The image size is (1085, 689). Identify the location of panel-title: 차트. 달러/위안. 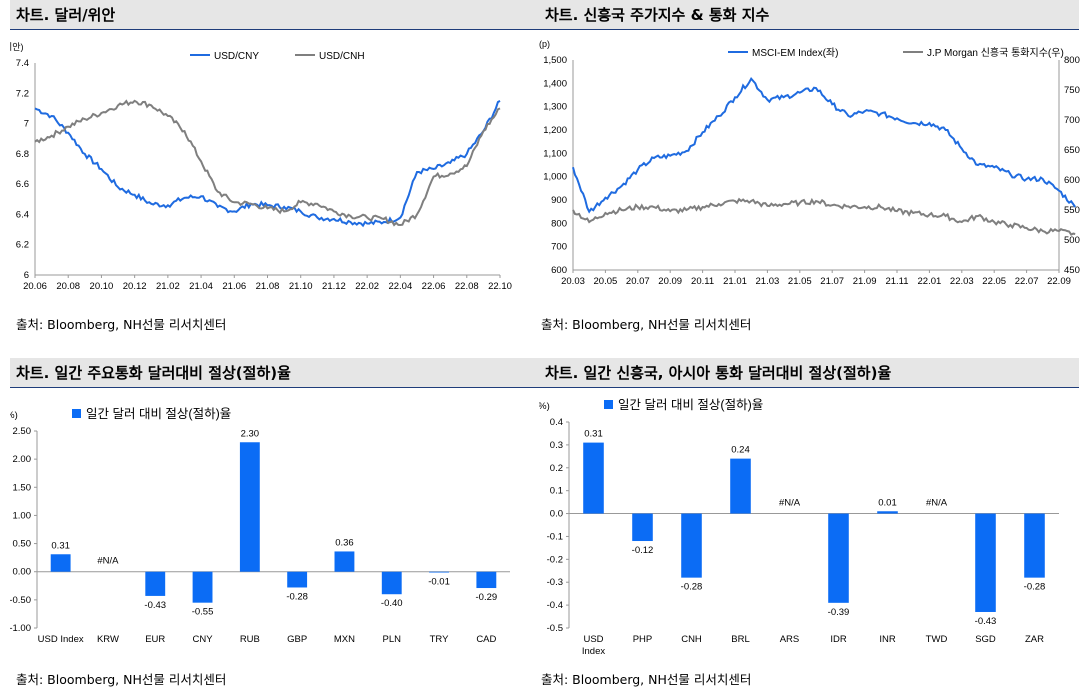
(276, 15).